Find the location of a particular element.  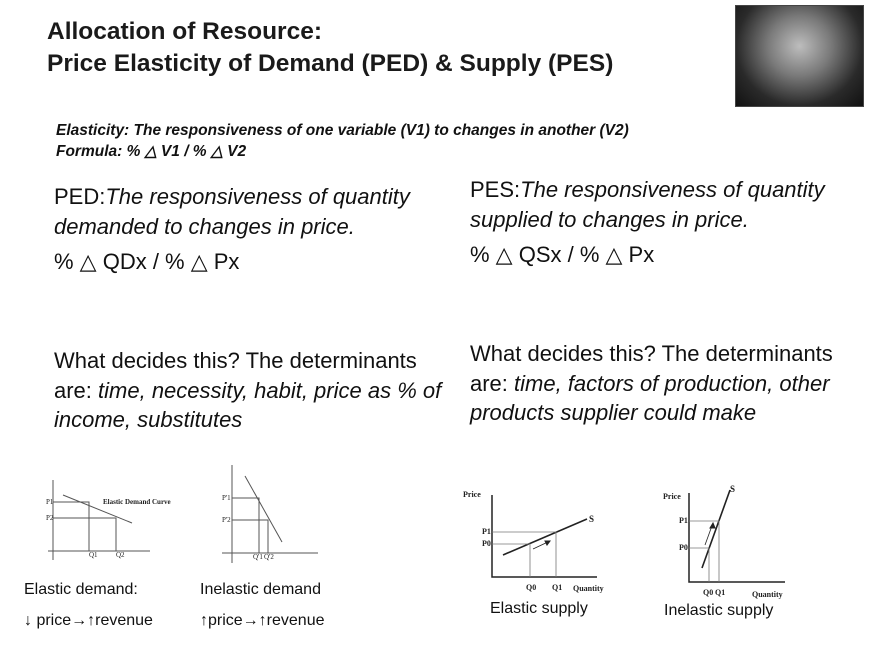

ped-det-prefix: What decides this? The determinants are: is located at coordinates (235, 375).